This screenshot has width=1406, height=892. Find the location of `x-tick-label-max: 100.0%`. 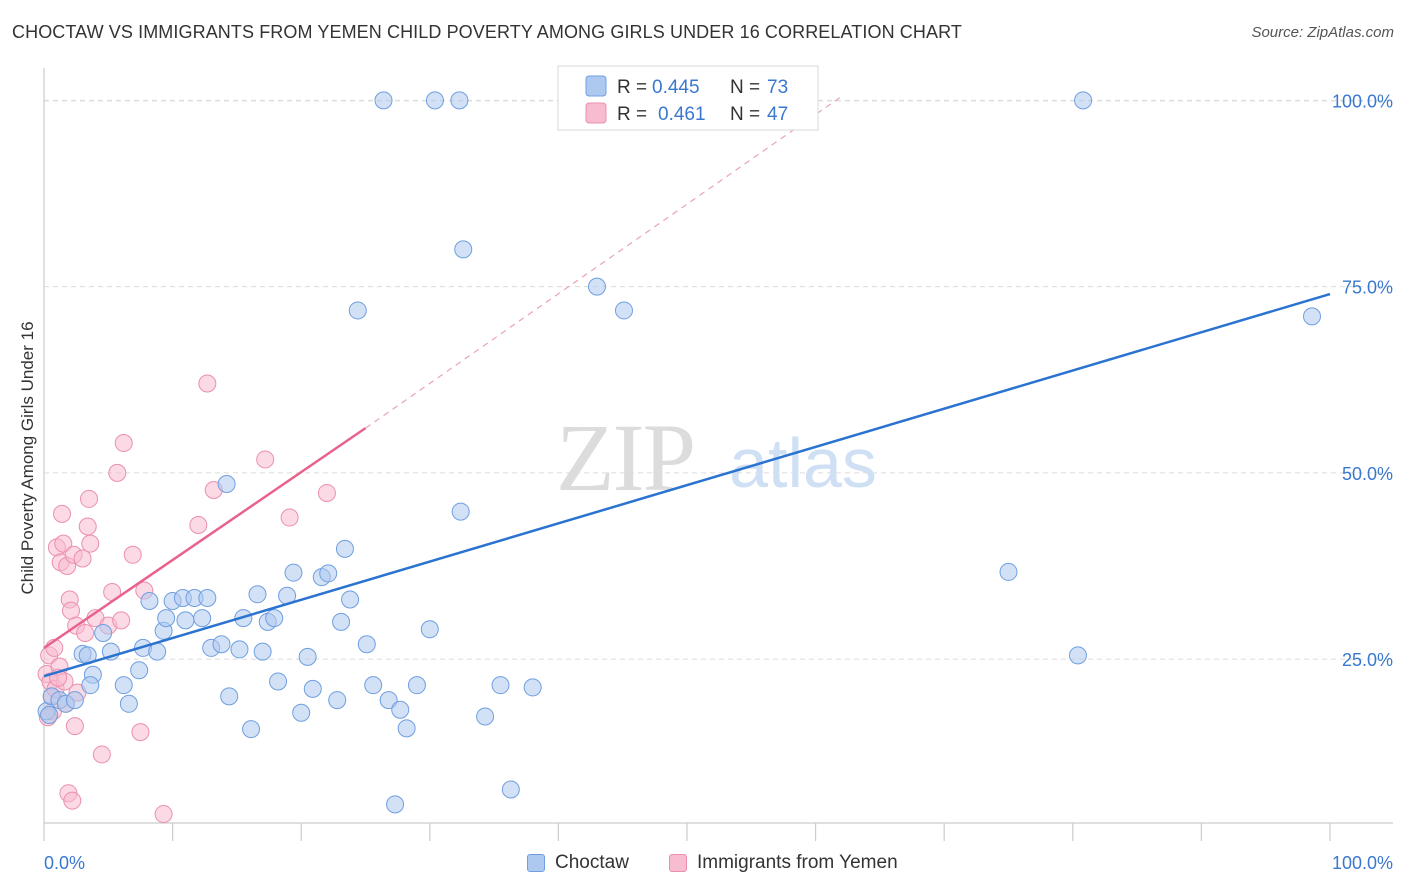

x-tick-label-max: 100.0% is located at coordinates (1362, 863).